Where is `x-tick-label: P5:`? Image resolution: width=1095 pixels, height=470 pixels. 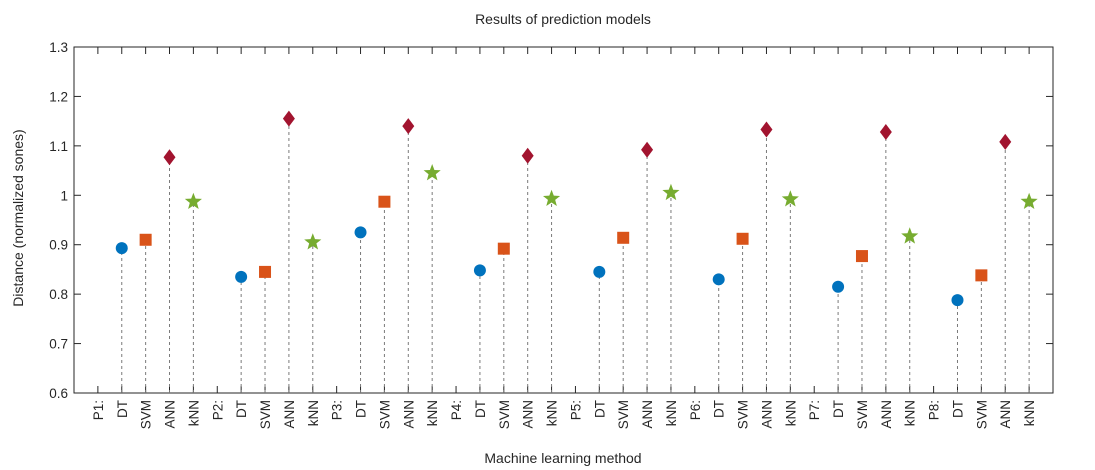
x-tick-label: P5: is located at coordinates (575, 410).